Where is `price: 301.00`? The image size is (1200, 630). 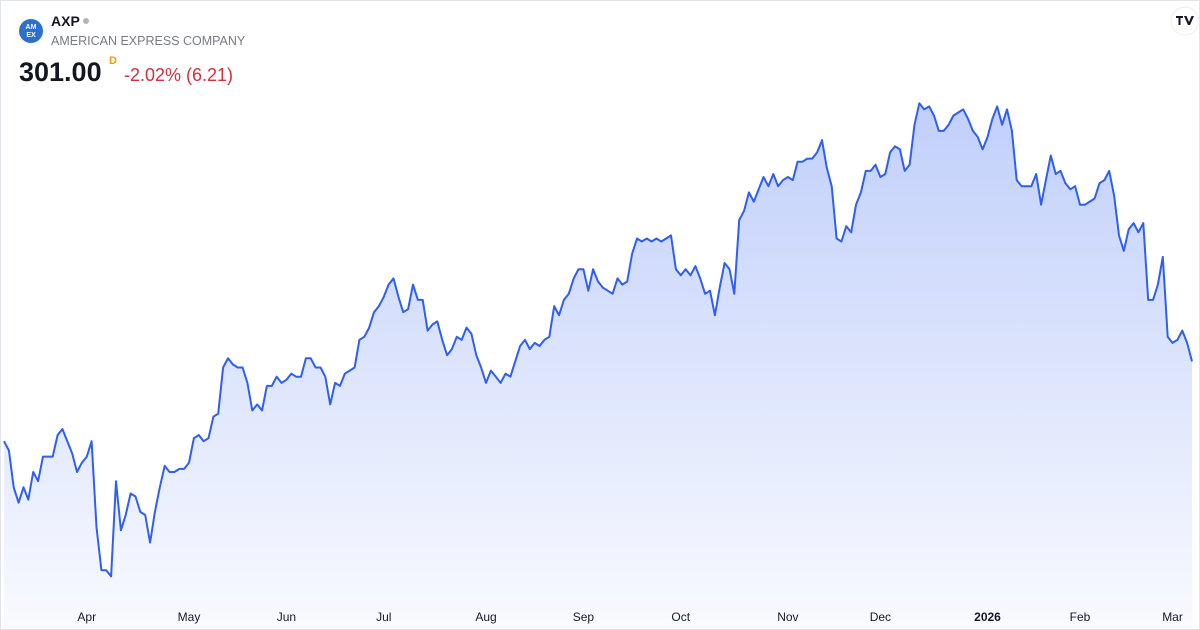
price: 301.00 is located at coordinates (60, 72).